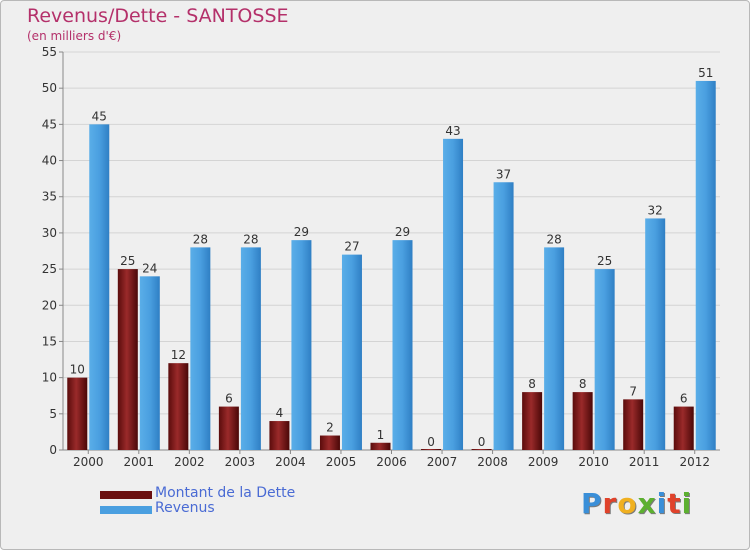 The image size is (750, 550). I want to click on x-tick-label: 2001, so click(139, 462).